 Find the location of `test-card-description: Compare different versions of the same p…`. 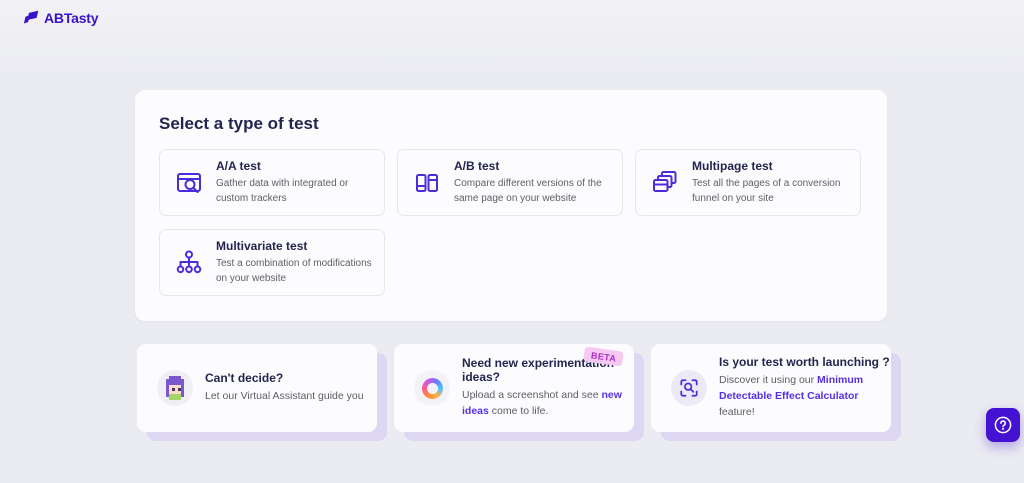

test-card-description: Compare different versions of the same p… is located at coordinates (528, 191).